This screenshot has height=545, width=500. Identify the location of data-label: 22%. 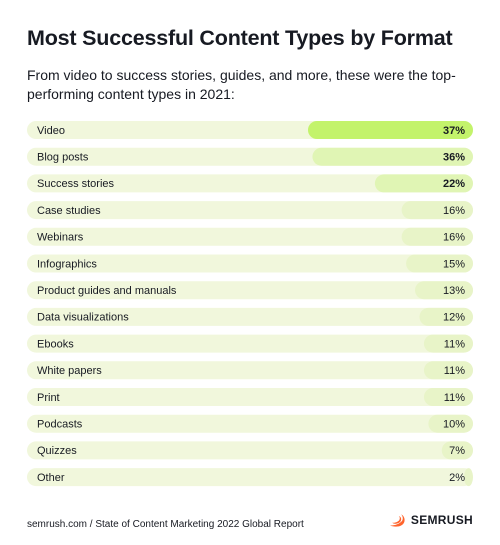
(454, 184).